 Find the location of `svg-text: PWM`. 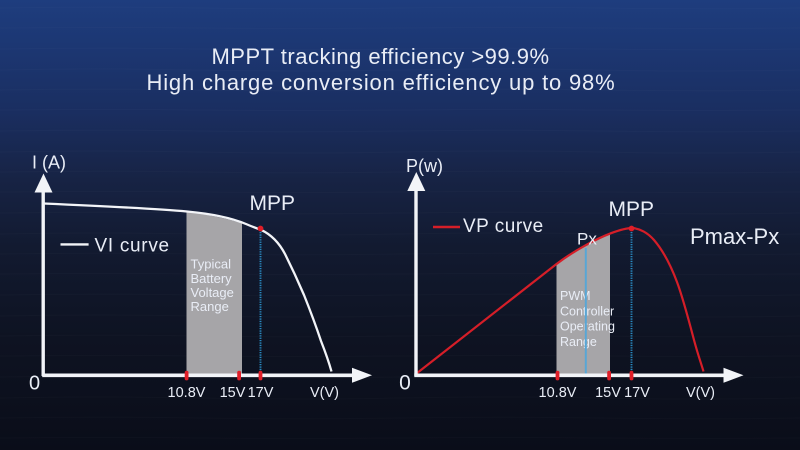

svg-text: PWM is located at coordinates (575, 296).